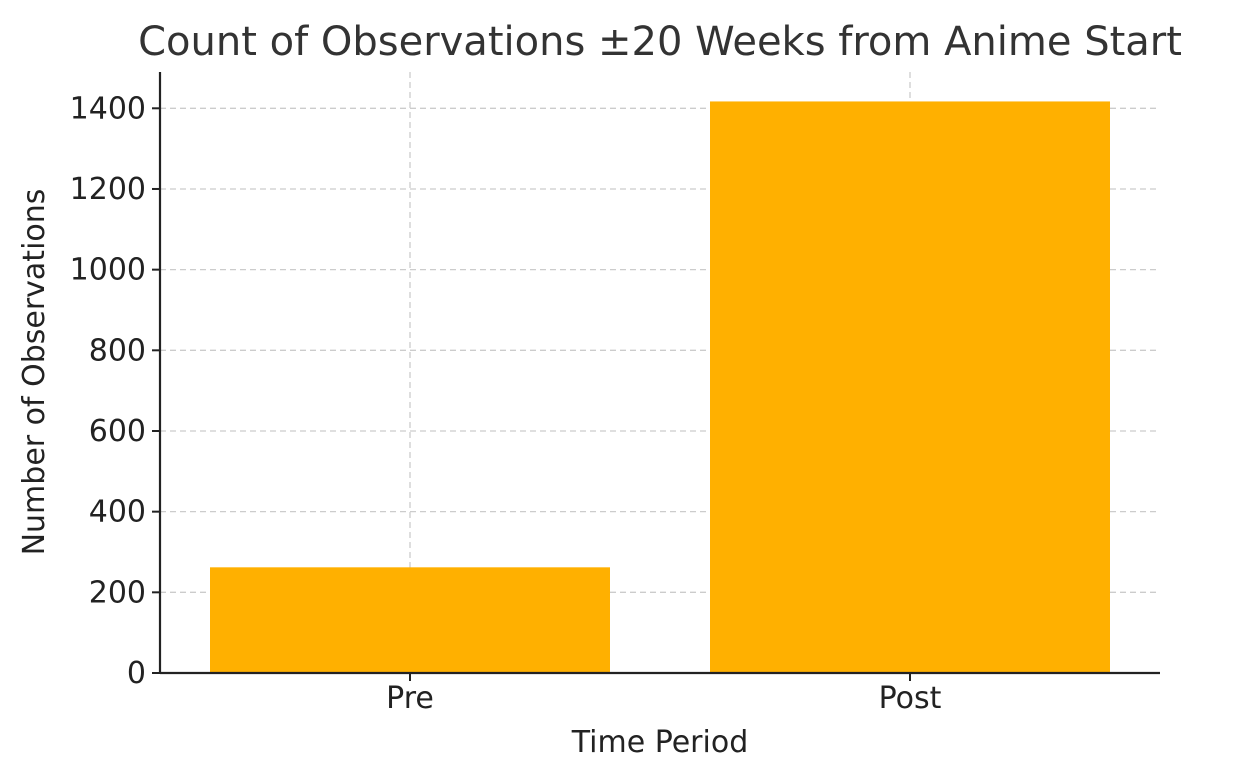 Image resolution: width=1260 pixels, height=780 pixels. What do you see at coordinates (117, 592) in the screenshot?
I see `y-tick-label: 200` at bounding box center [117, 592].